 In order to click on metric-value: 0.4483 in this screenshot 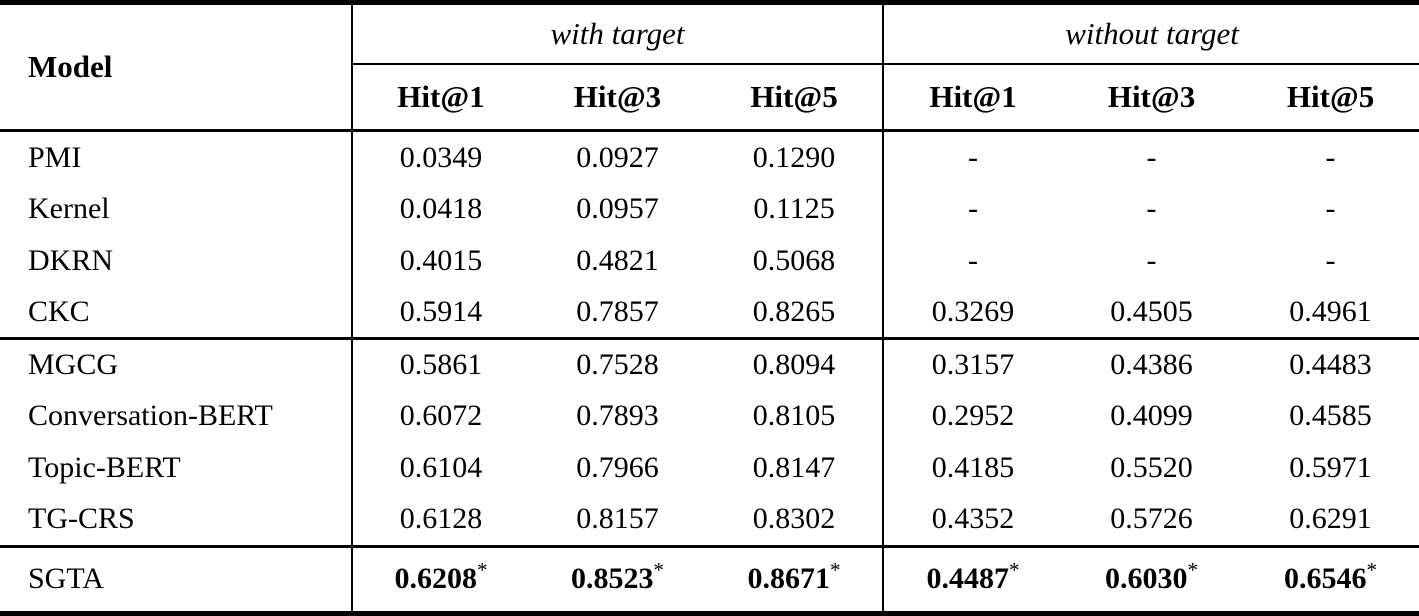, I will do `click(1330, 363)`.